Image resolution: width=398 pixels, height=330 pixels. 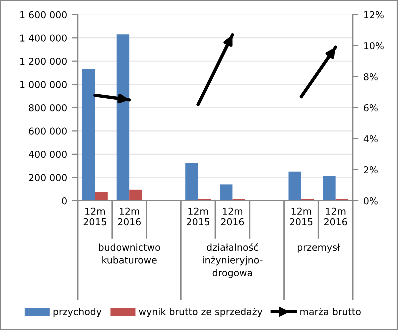 What do you see at coordinates (371, 201) in the screenshot?
I see `y2-tick-label: 0%` at bounding box center [371, 201].